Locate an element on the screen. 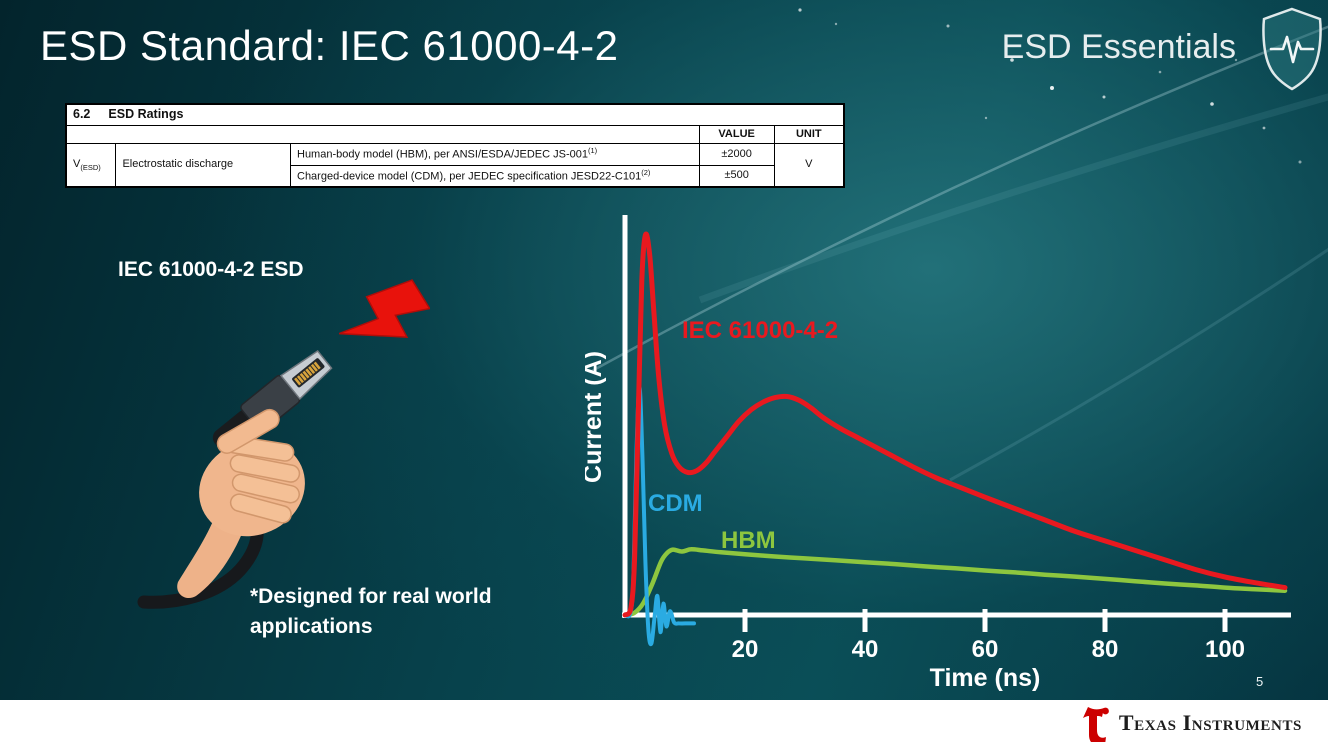 Image resolution: width=1328 pixels, height=746 pixels. table-section-header: 6.2 ESD Ratings is located at coordinates (455, 114).